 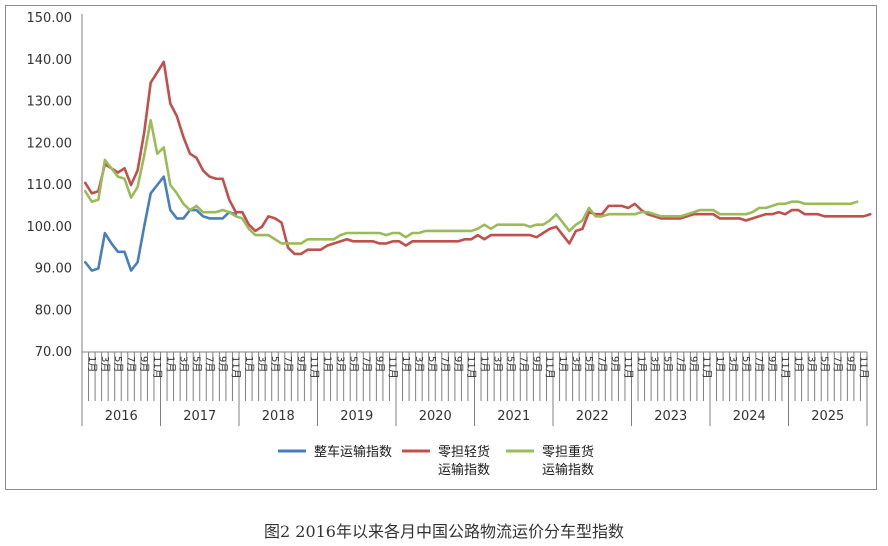 I want to click on legend-label: 整车运输指数, so click(x=353, y=452).